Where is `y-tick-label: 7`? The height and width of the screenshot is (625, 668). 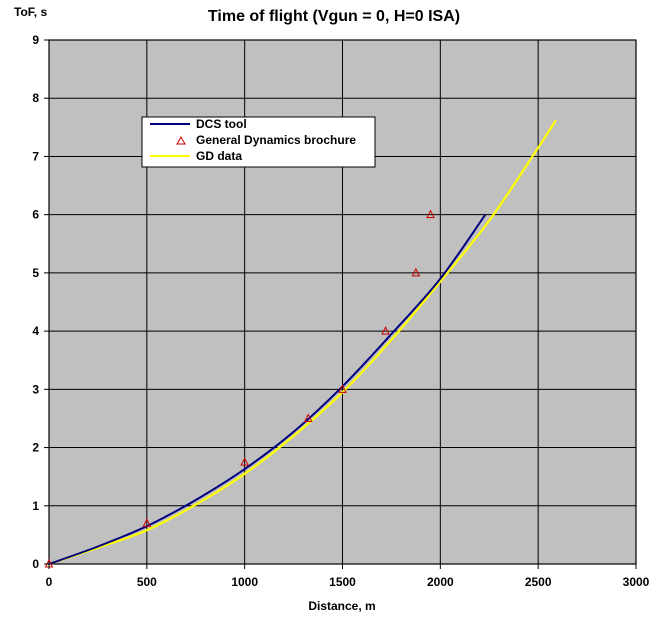 y-tick-label: 7 is located at coordinates (35, 156).